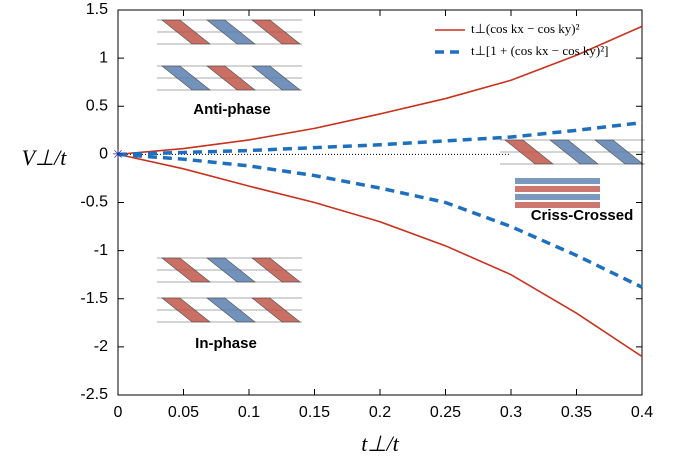 This screenshot has height=462, width=678. What do you see at coordinates (314, 412) in the screenshot?
I see `x-tick-label: 0.15` at bounding box center [314, 412].